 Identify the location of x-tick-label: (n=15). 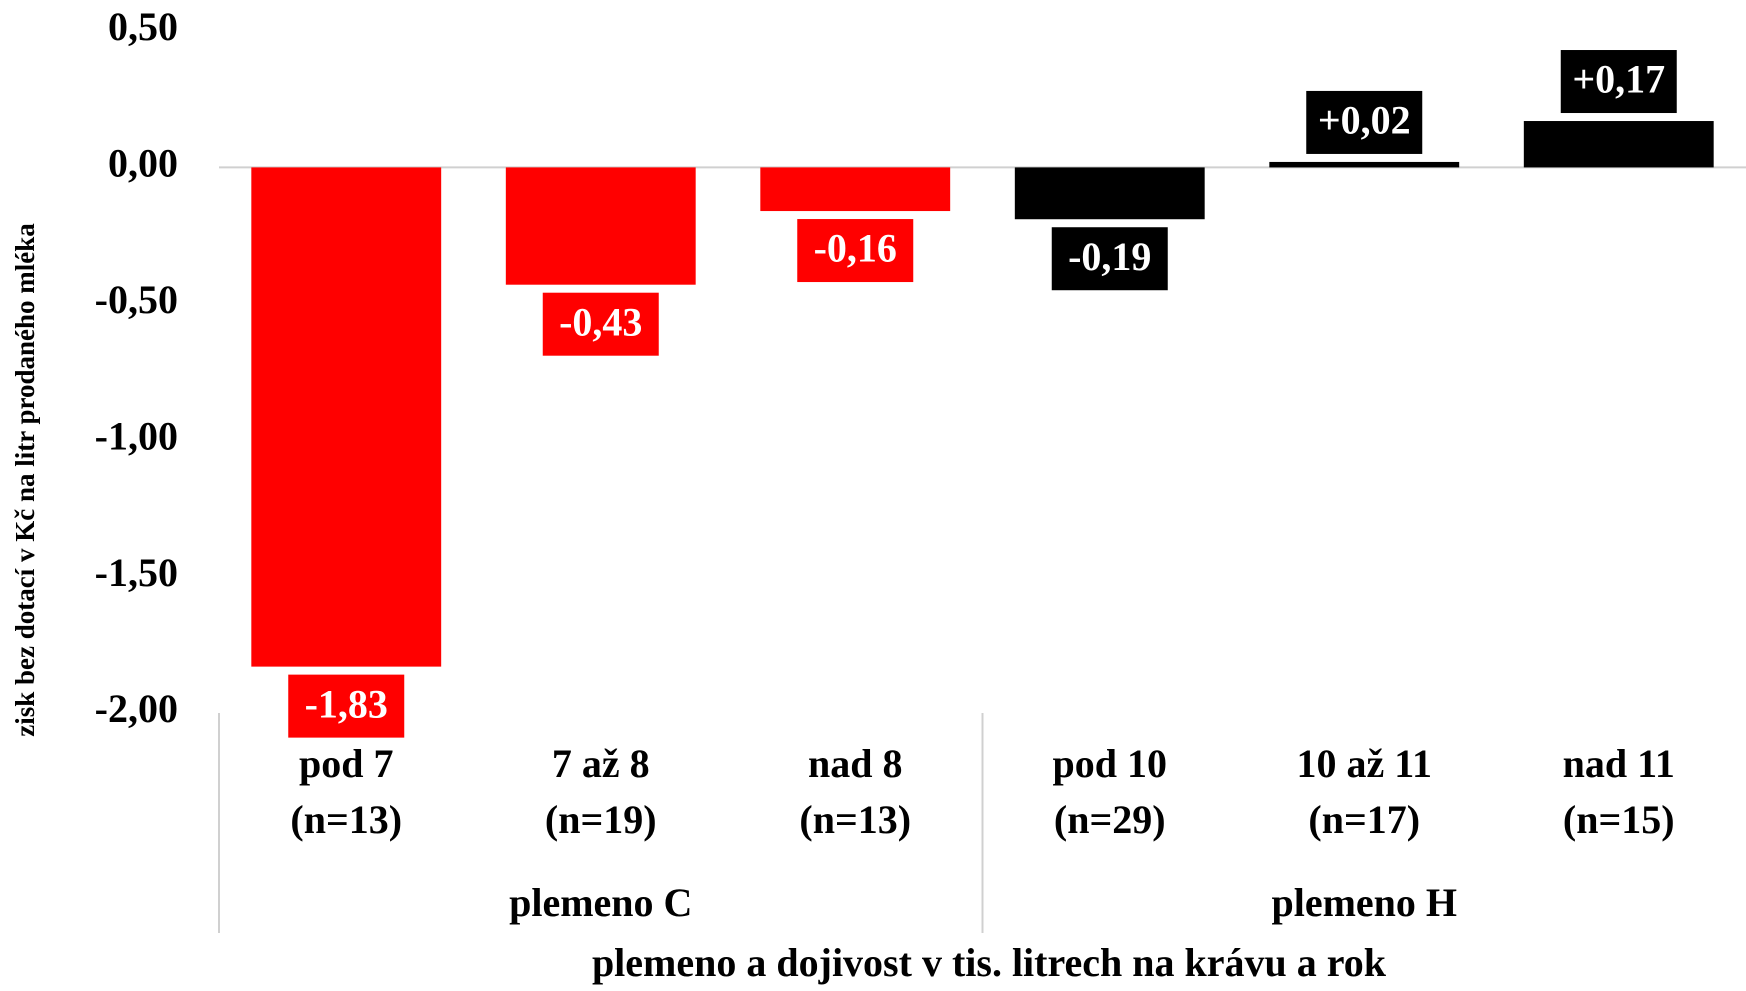
(1619, 819).